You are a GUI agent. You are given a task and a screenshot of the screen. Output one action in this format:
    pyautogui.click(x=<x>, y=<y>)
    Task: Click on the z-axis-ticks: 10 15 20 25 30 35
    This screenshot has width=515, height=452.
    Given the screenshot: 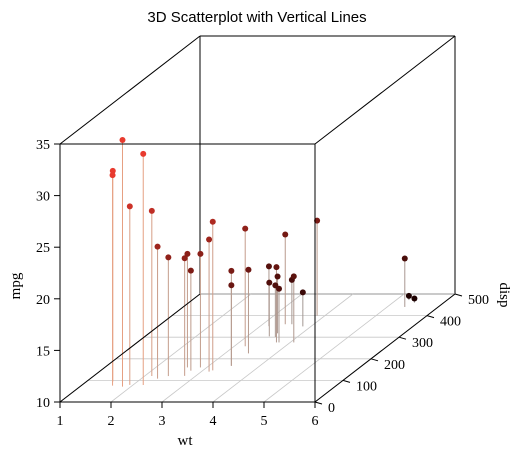 What is the action you would take?
    pyautogui.click(x=48, y=274)
    